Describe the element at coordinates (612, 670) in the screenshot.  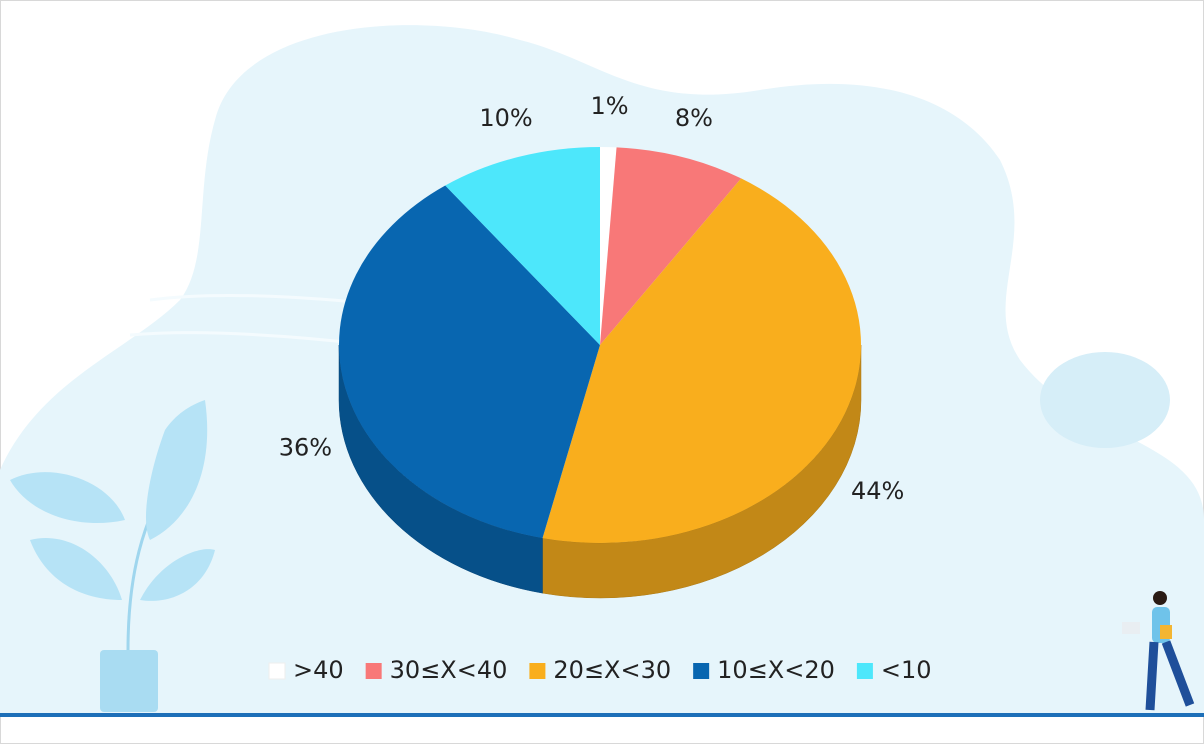
I see `legend-label: 20≤X<30` at that location.